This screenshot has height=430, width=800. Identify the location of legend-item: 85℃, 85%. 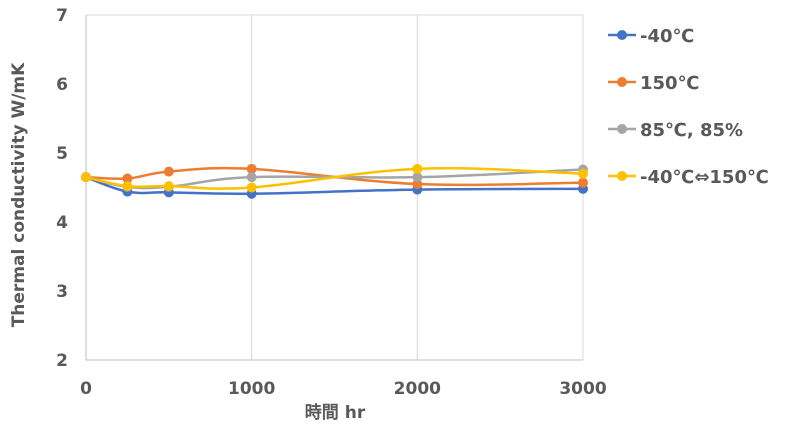
(675, 130).